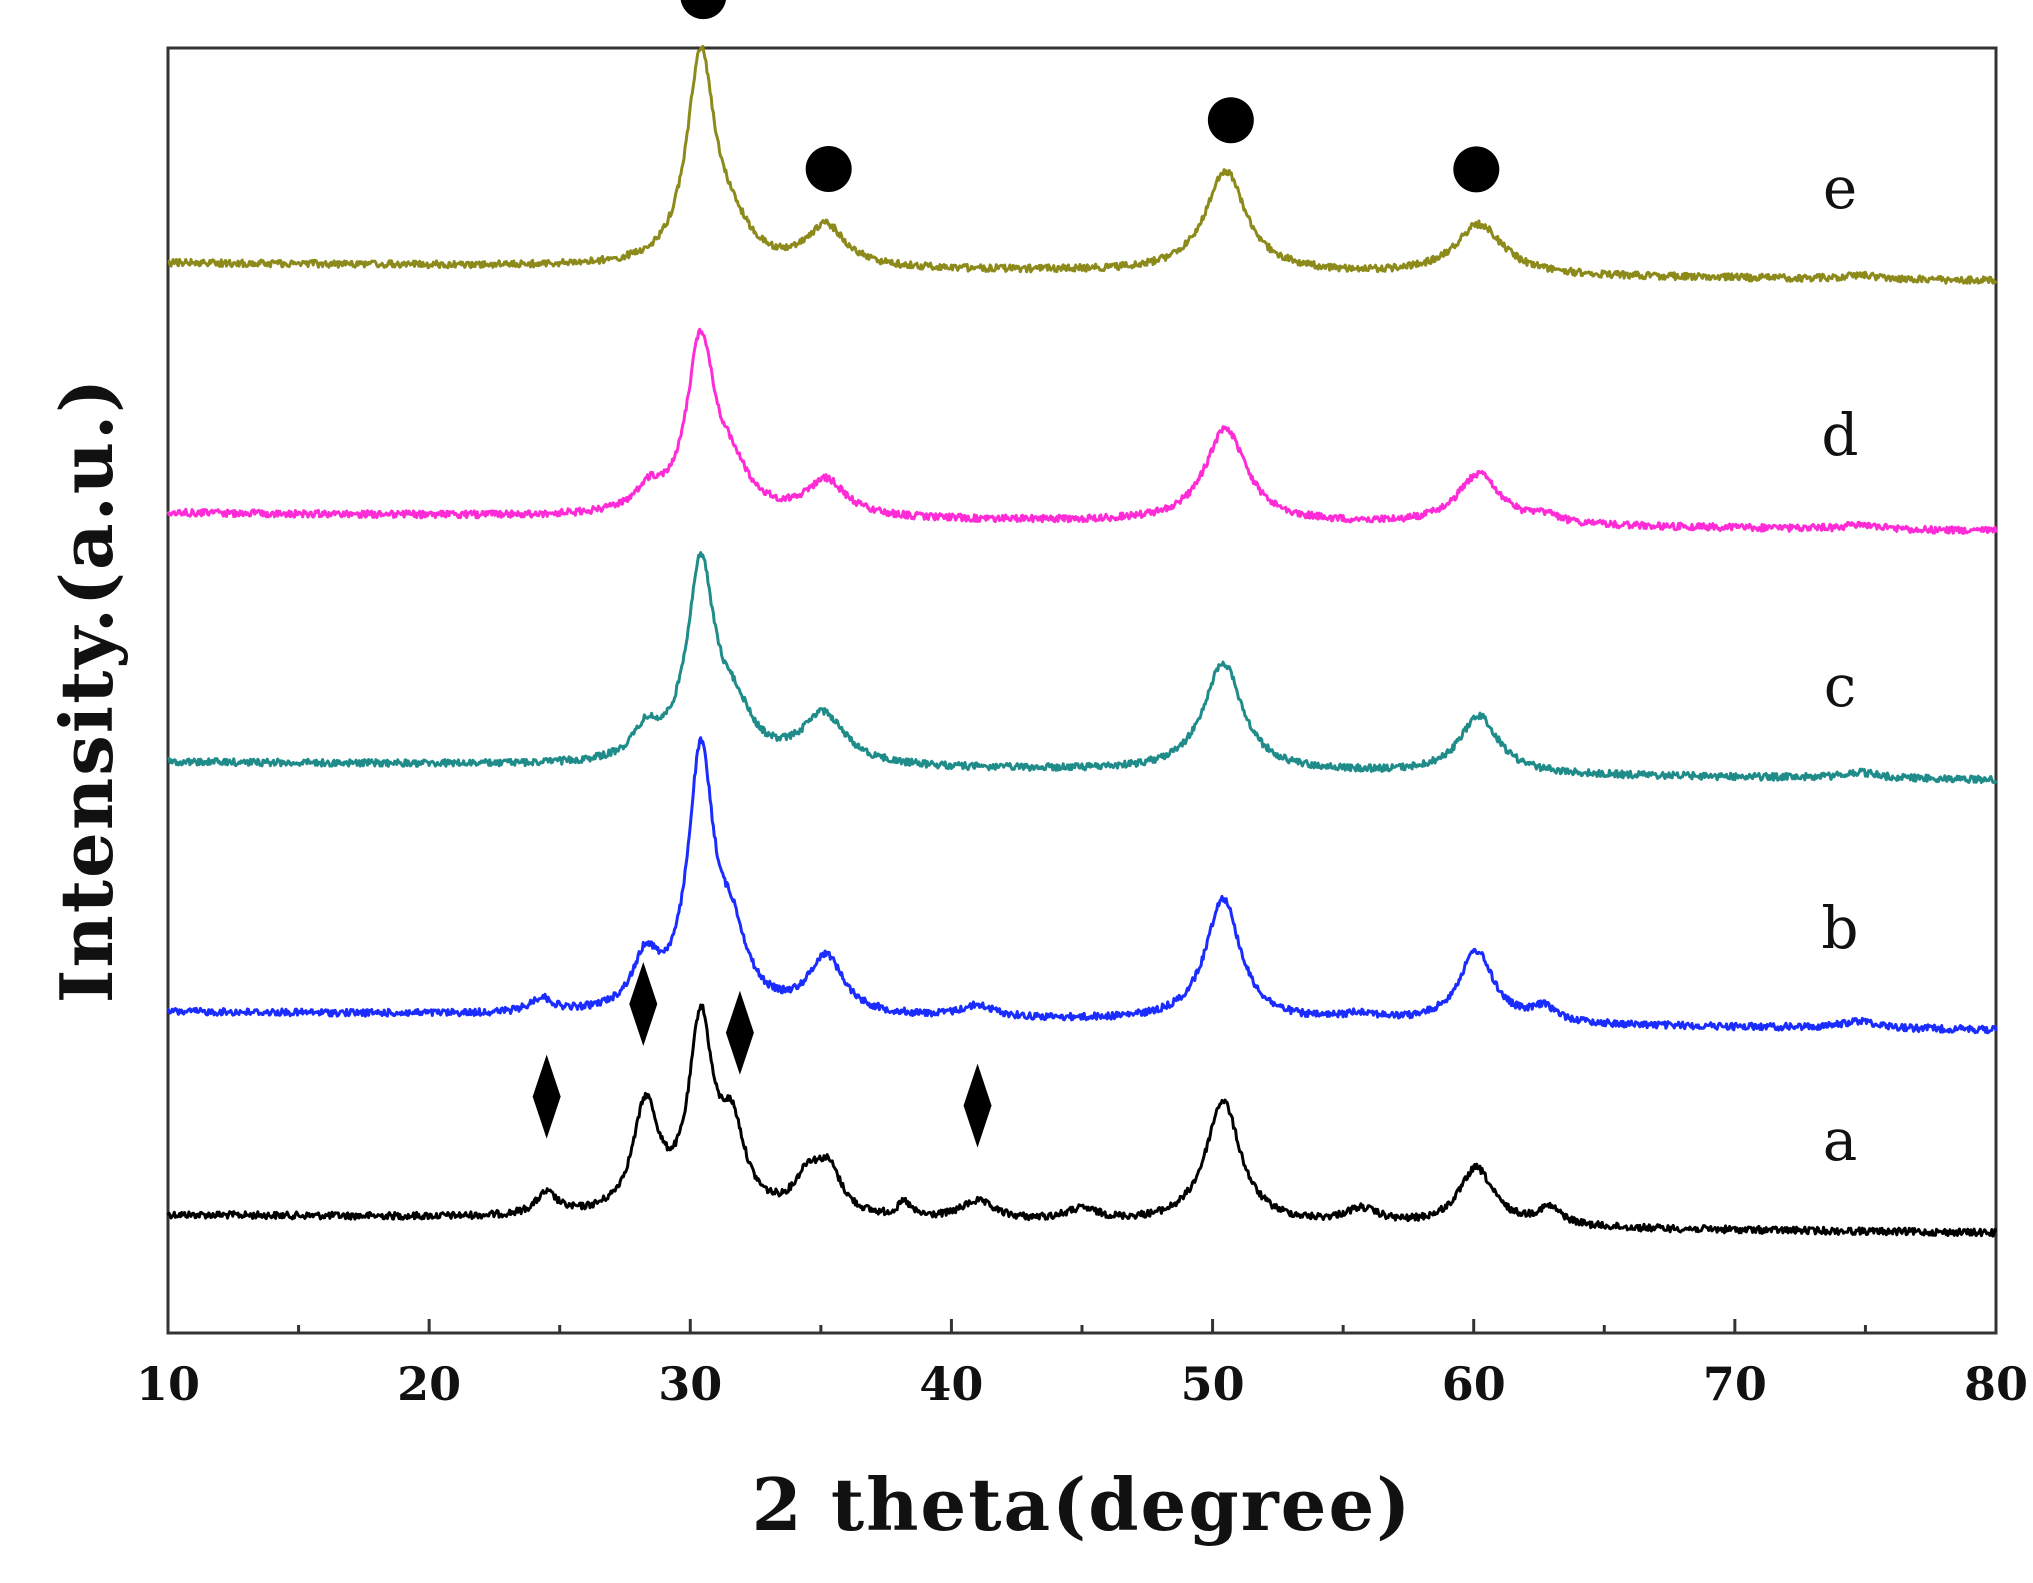  I want to click on x-axis-title: 2 theta(degree), so click(1082, 1504).